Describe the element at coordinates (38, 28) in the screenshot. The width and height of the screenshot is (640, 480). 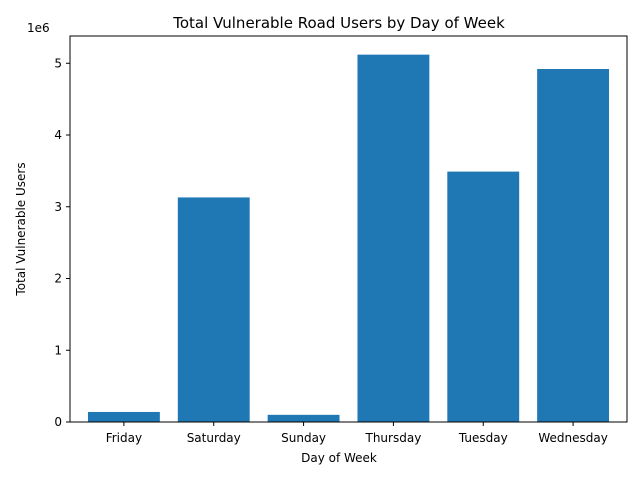
I see `y-axis-offset-label: 1e6` at that location.